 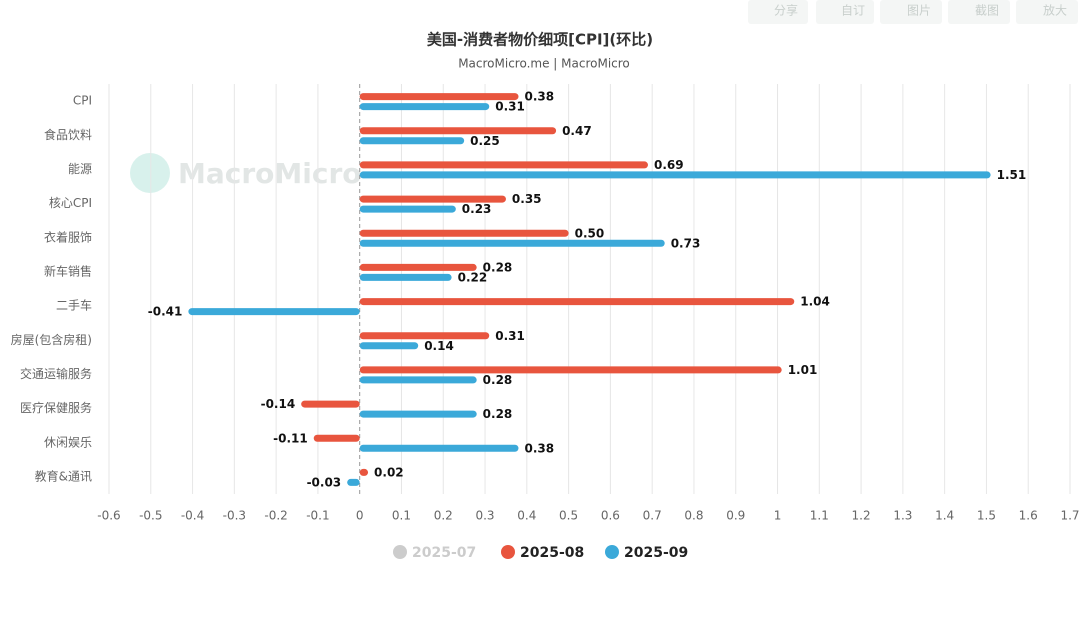 I want to click on value-label: 1.01, so click(x=803, y=370).